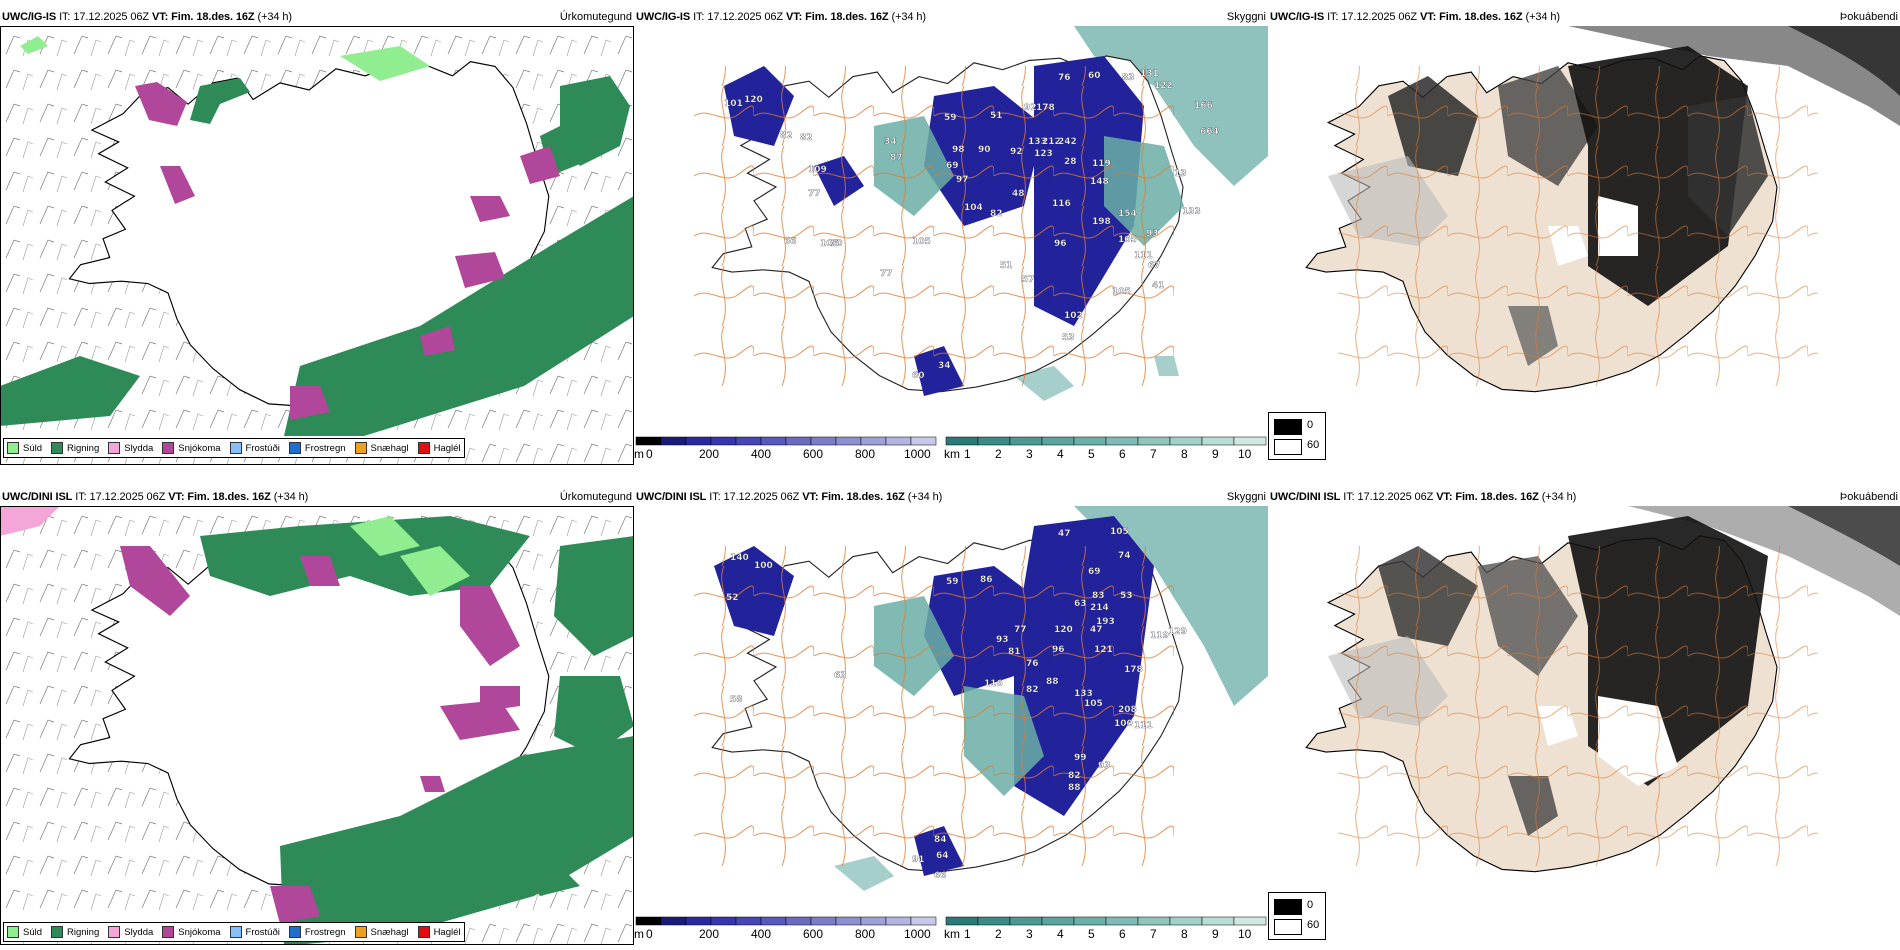  What do you see at coordinates (595, 17) in the screenshot?
I see `panel-name: Úrkomutegund` at bounding box center [595, 17].